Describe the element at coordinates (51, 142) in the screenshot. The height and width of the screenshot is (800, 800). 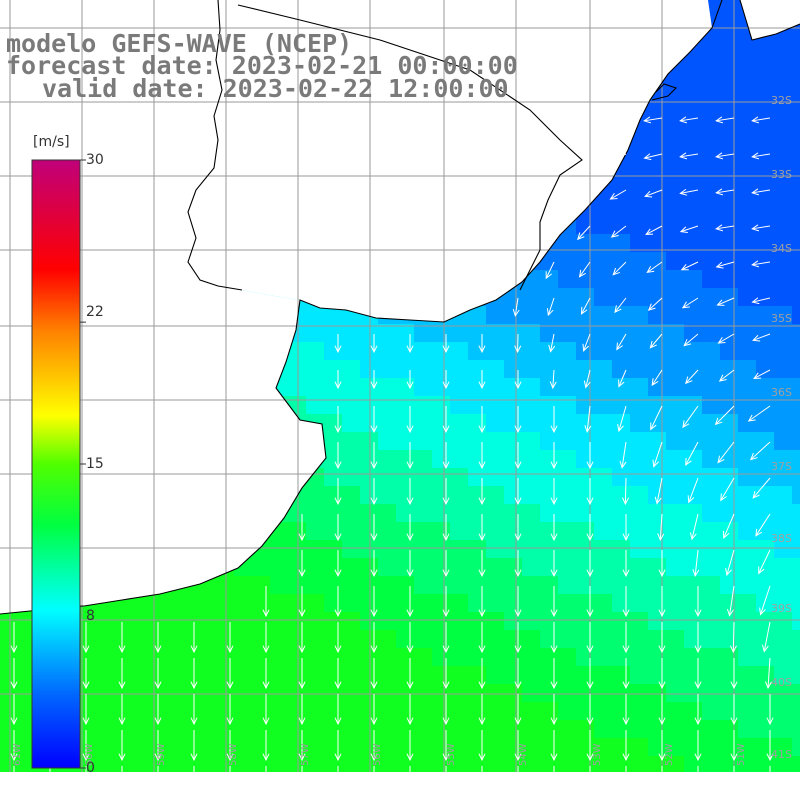
I see `colorbar-unit: [m/s]` at that location.